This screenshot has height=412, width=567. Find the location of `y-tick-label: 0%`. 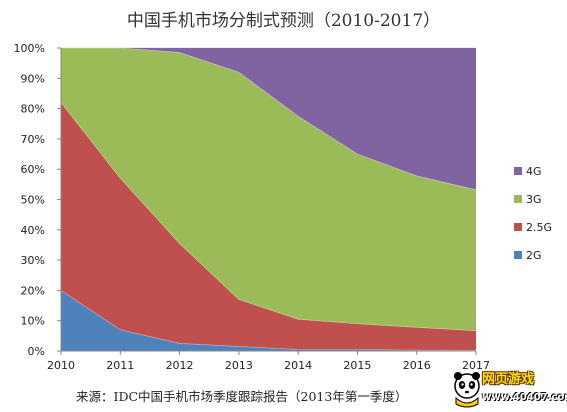

y-tick-label: 0% is located at coordinates (36, 351).